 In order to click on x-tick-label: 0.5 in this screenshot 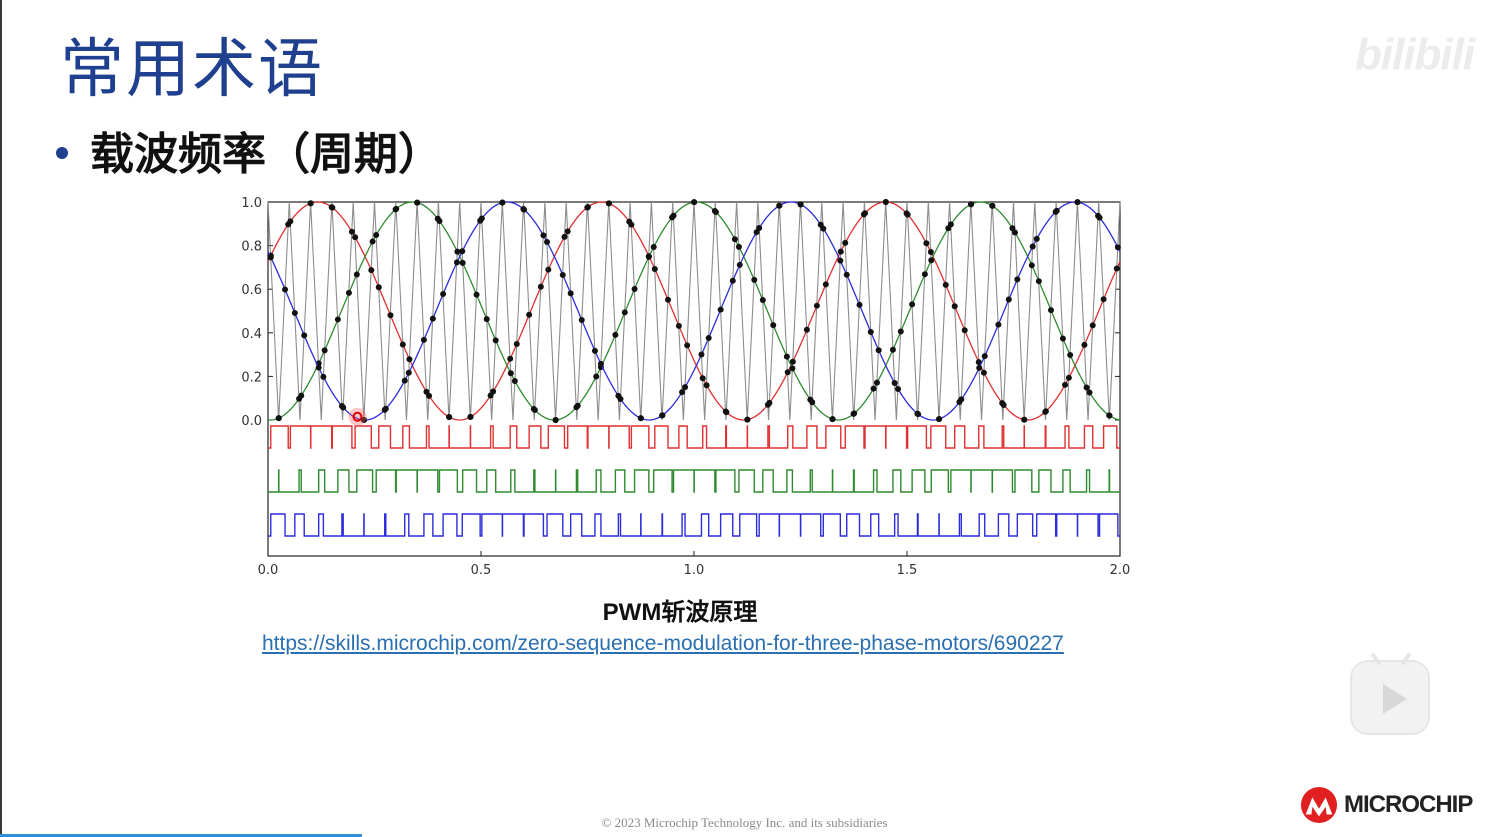, I will do `click(481, 570)`.